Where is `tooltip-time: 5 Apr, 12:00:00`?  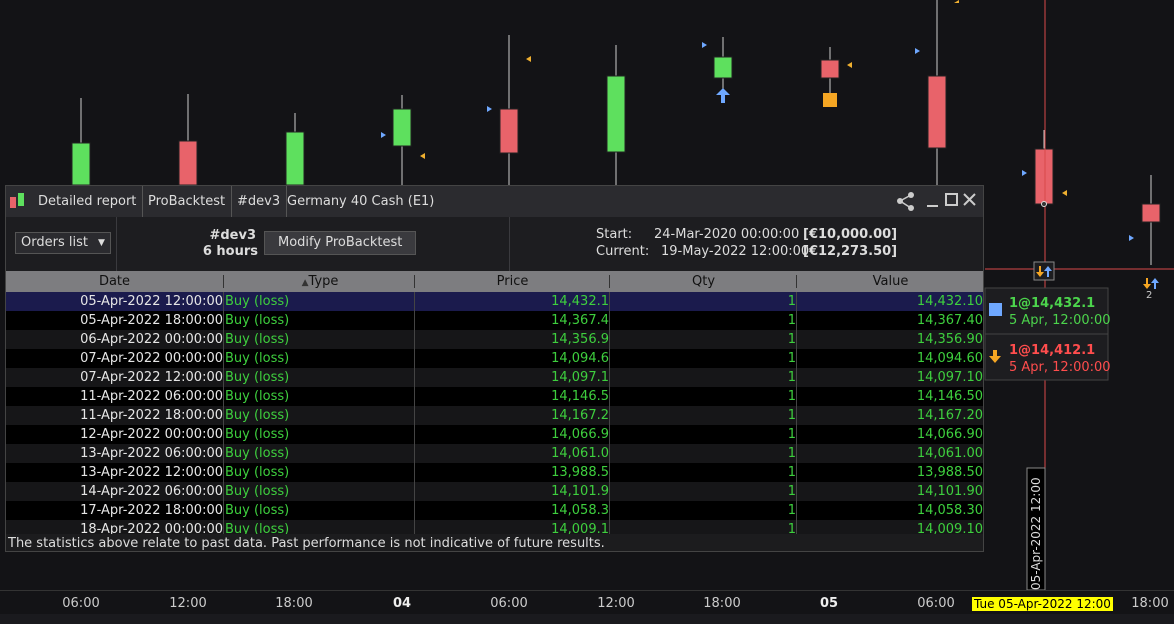 tooltip-time: 5 Apr, 12:00:00 is located at coordinates (1060, 320).